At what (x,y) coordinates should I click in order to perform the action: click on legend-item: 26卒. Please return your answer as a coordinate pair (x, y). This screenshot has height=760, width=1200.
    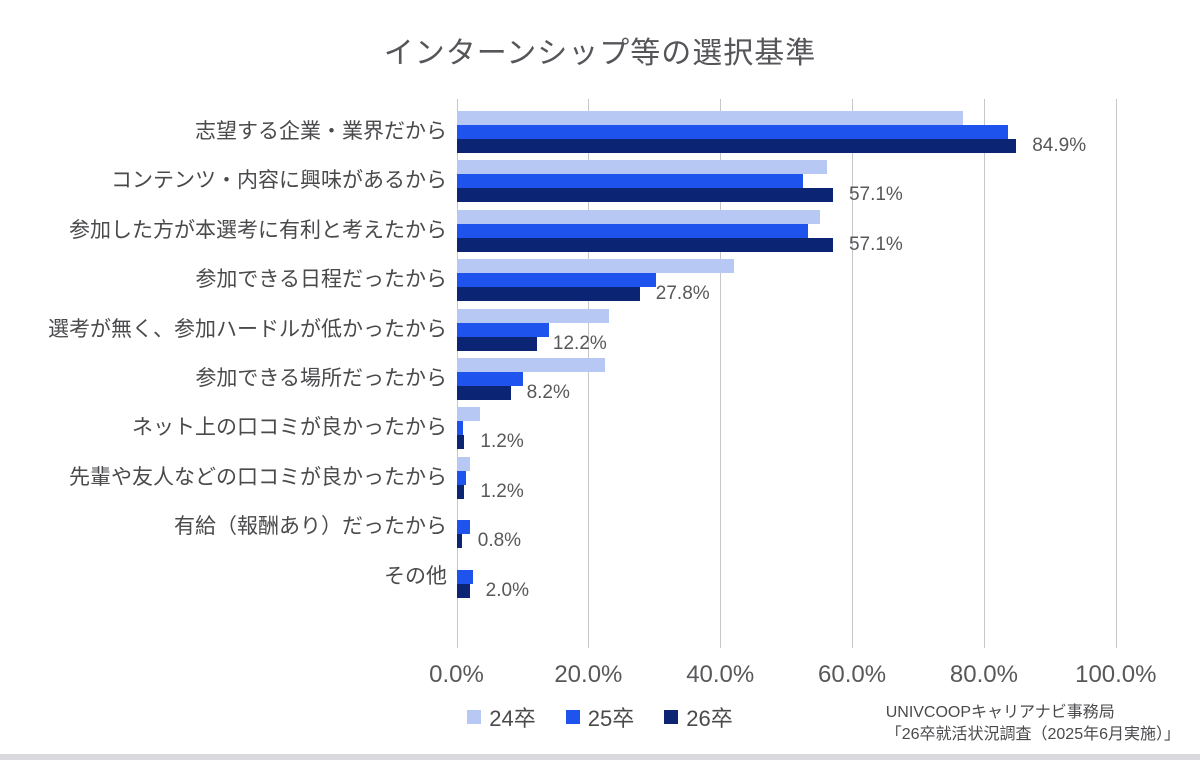
    Looking at the image, I should click on (698, 717).